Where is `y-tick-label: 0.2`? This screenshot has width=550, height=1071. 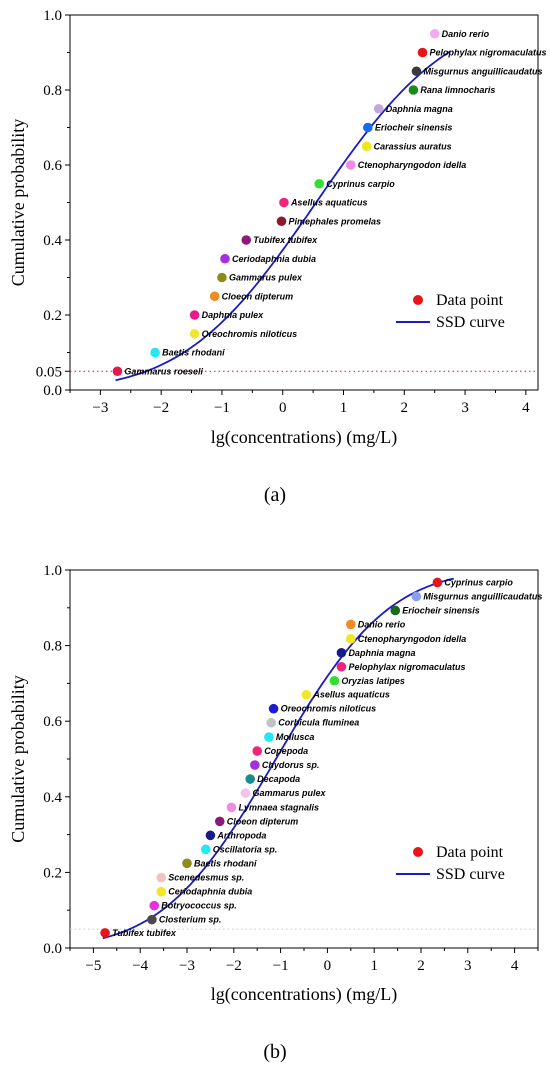 y-tick-label: 0.2 is located at coordinates (52, 873).